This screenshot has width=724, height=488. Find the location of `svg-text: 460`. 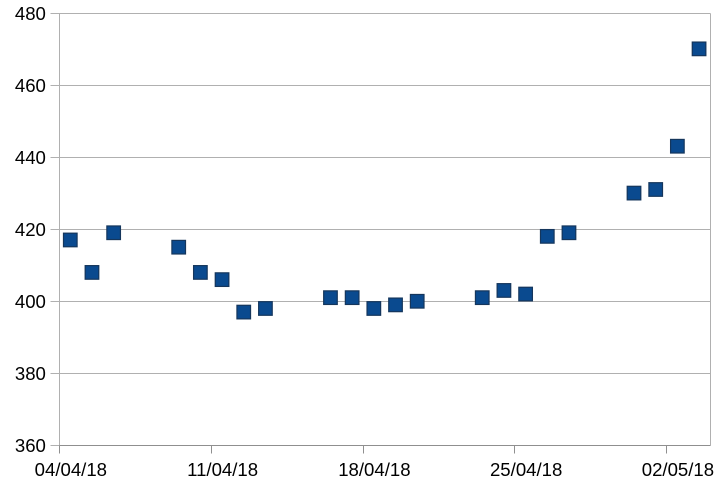

svg-text: 460 is located at coordinates (30, 85).